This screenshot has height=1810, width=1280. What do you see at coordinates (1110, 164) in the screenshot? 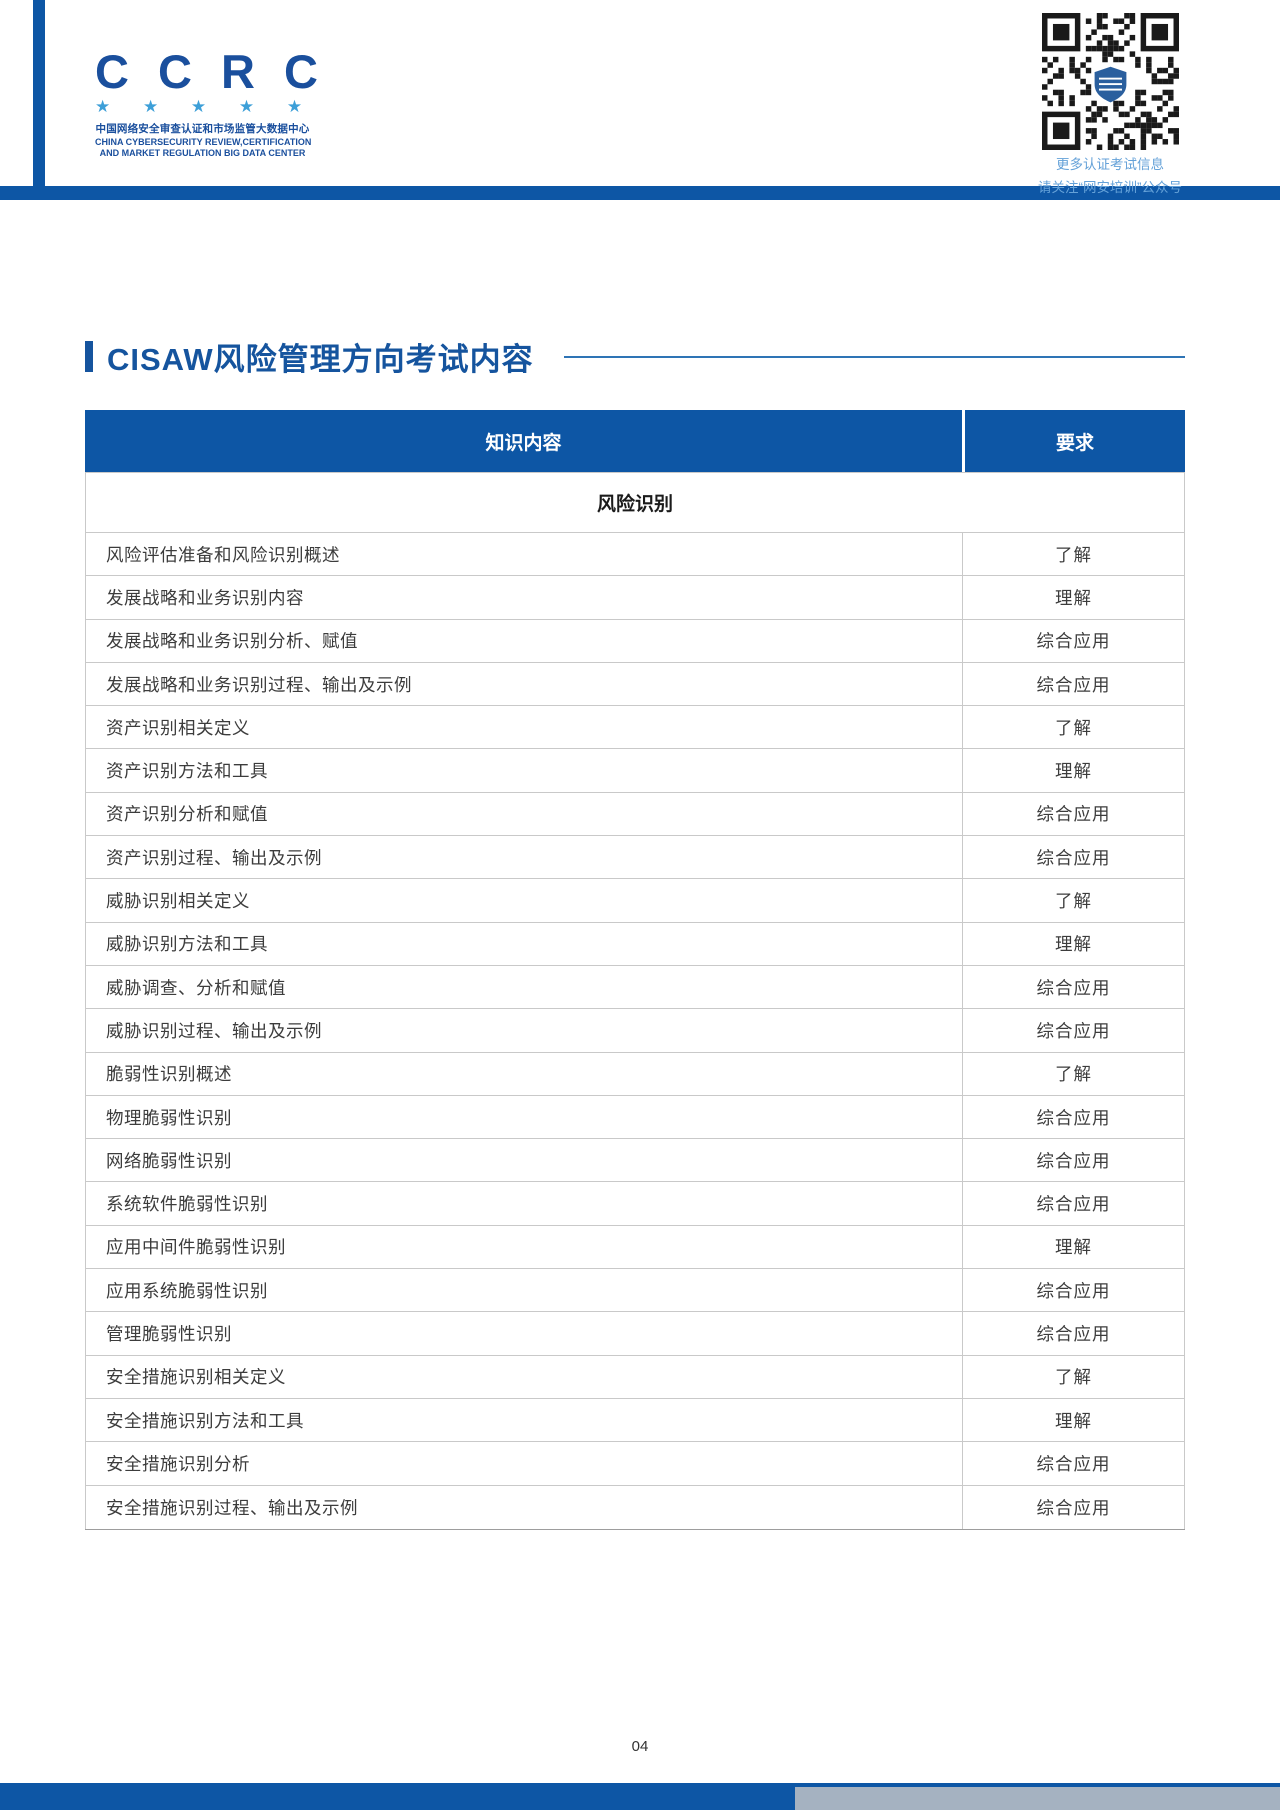
I see `qr-caption-line1: 更多认证考试信息` at bounding box center [1110, 164].